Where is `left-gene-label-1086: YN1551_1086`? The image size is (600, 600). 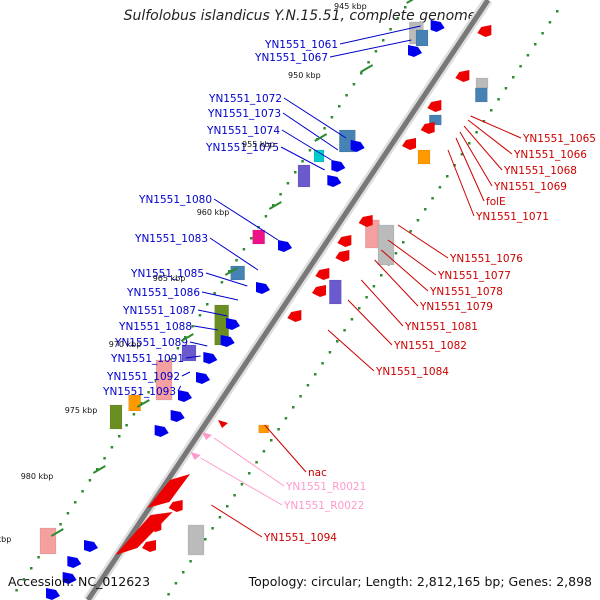
left-gene-label-1086: YN1551_1086 is located at coordinates (163, 293).